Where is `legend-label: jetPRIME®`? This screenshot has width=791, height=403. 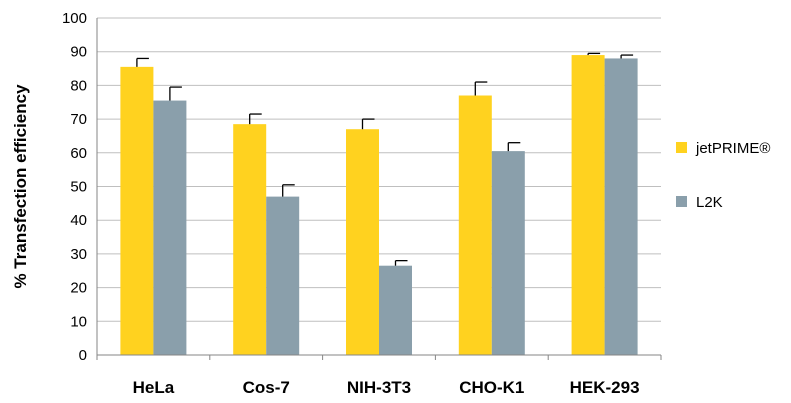 legend-label: jetPRIME® is located at coordinates (732, 148).